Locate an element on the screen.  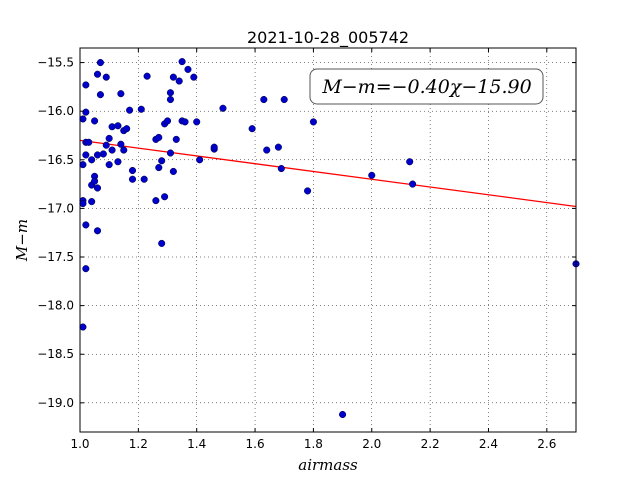
y-tick-label: −19.0 is located at coordinates (55, 403).